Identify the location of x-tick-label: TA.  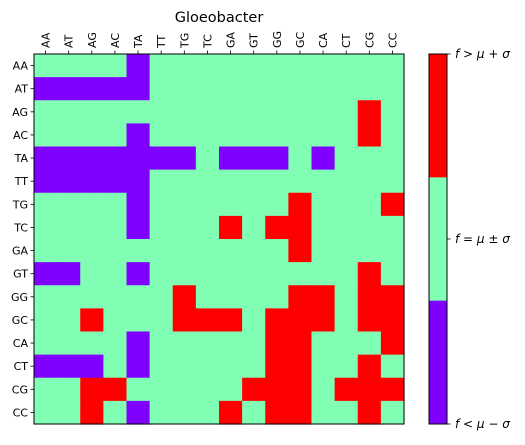
(138, 41).